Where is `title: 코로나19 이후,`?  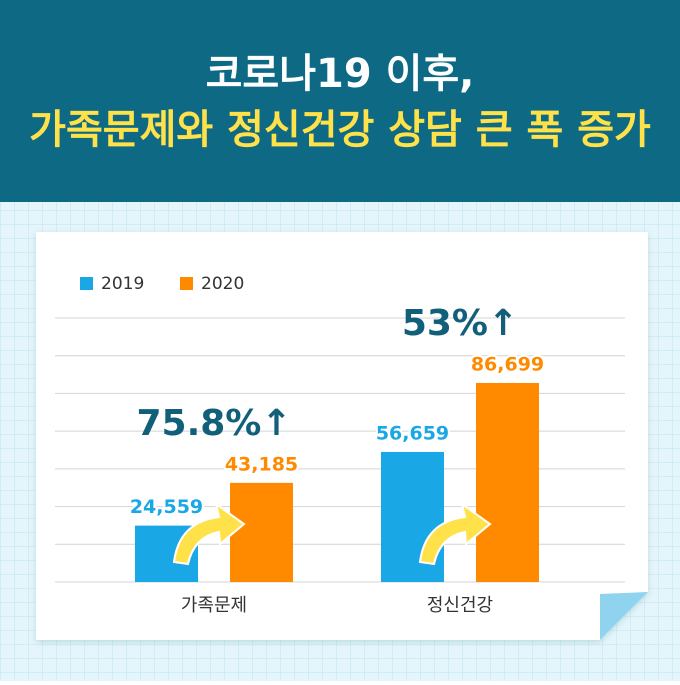
title: 코로나19 이후, is located at coordinates (340, 74).